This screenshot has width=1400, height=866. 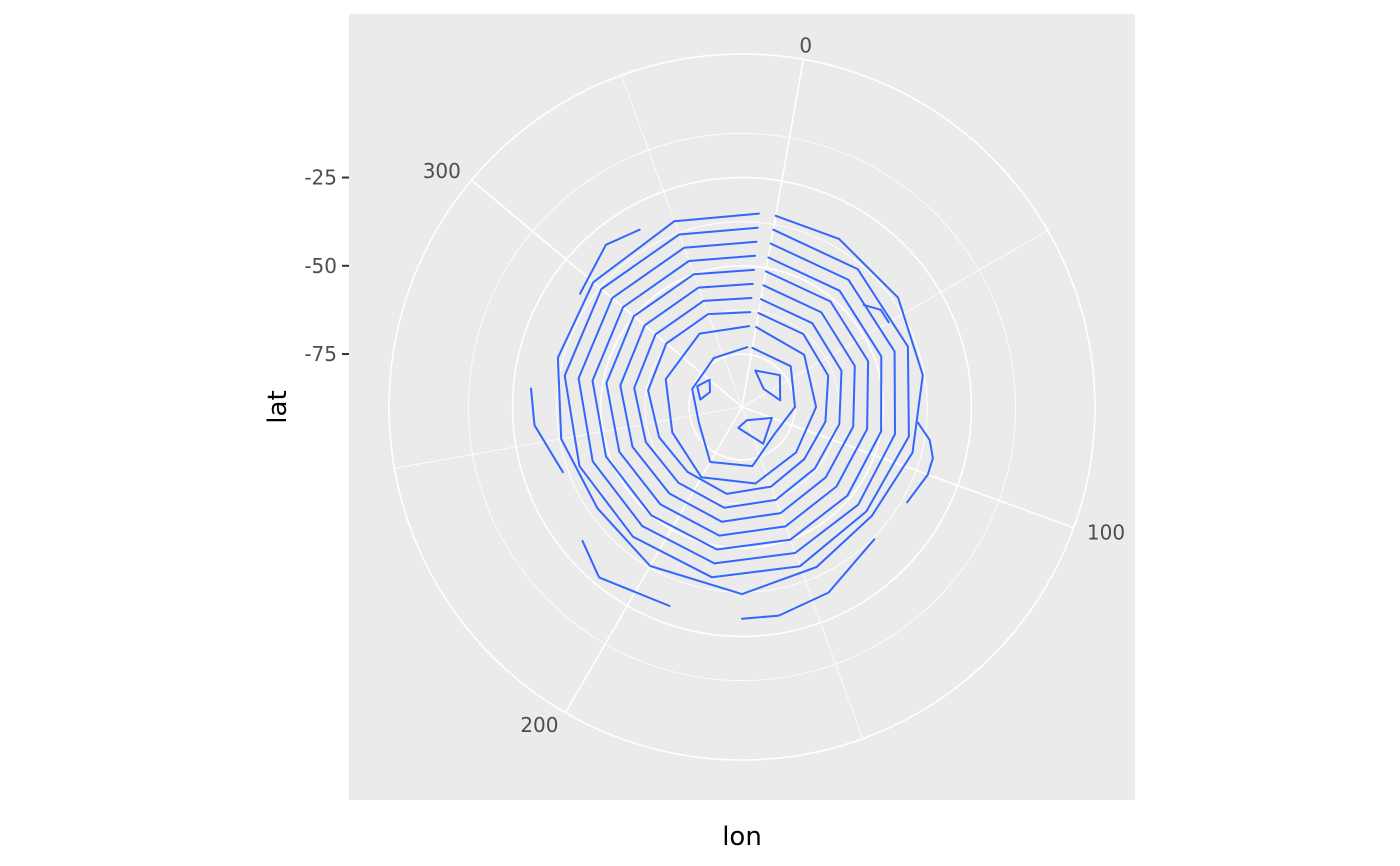 I want to click on r-tick-label: -25, so click(x=320, y=178).